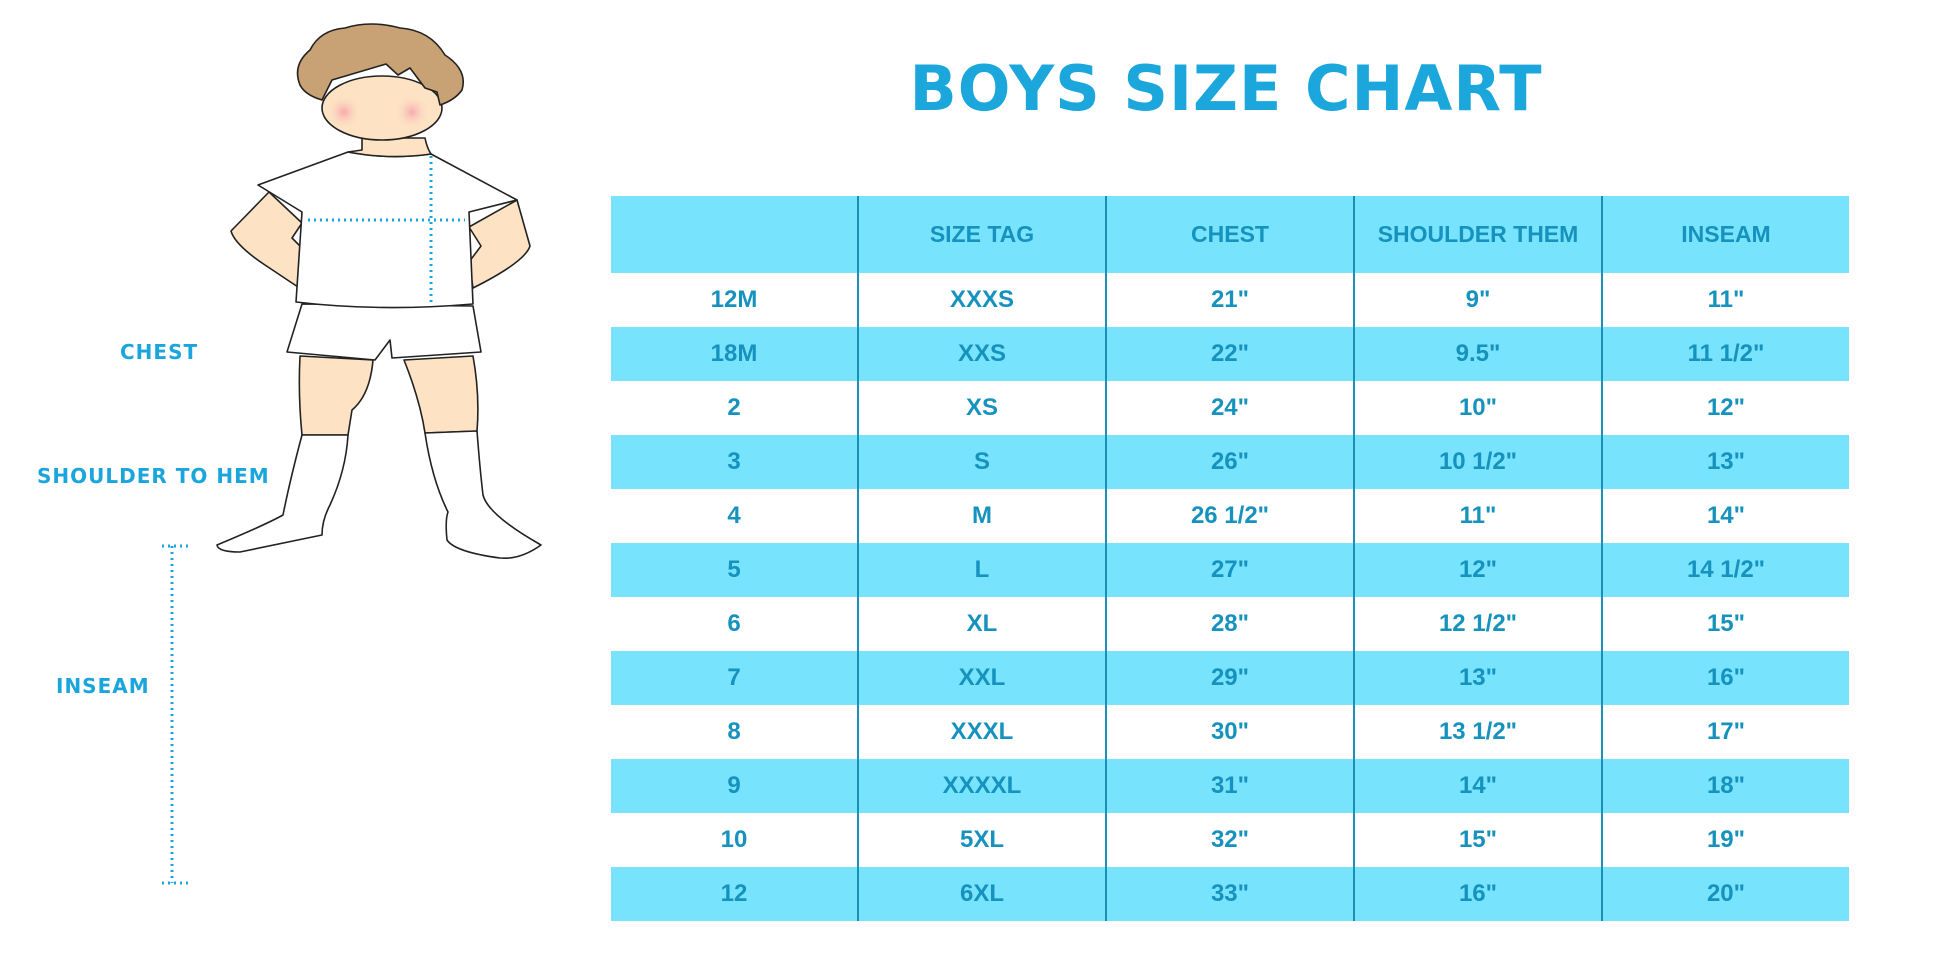 The width and height of the screenshot is (1946, 973). Describe the element at coordinates (734, 786) in the screenshot. I see `table-cell: 9` at that location.